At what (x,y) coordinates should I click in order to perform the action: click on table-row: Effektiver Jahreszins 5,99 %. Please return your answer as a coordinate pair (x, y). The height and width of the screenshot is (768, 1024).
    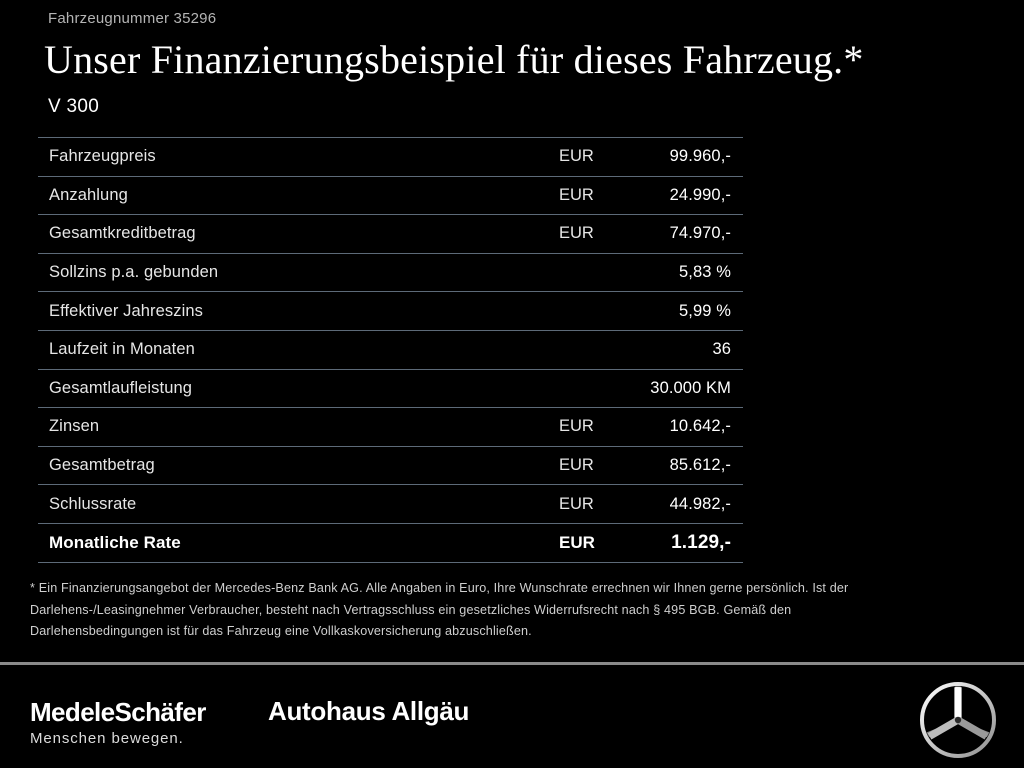
    Looking at the image, I should click on (390, 310).